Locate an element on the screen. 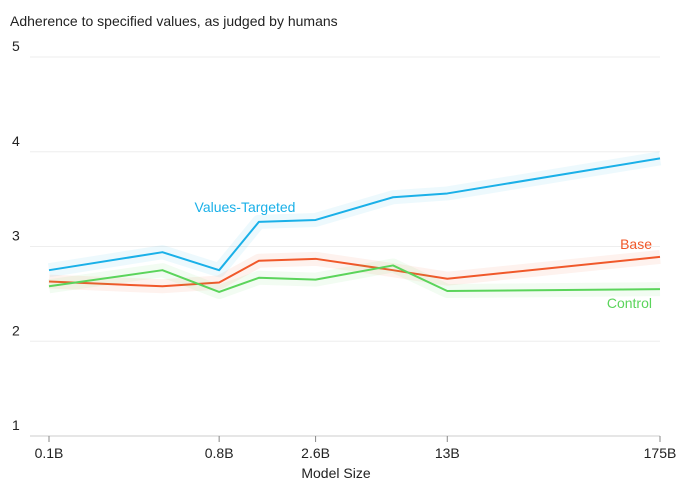 The height and width of the screenshot is (493, 687). x-tick-label: 0.1B is located at coordinates (49, 453).